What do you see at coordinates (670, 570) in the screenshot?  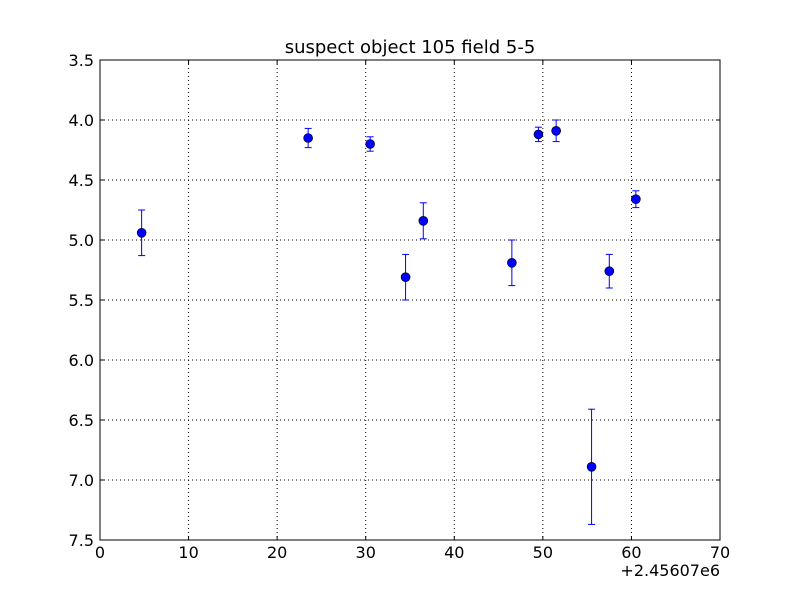 I see `x-axis-offset-label: +2.45607e6` at bounding box center [670, 570].